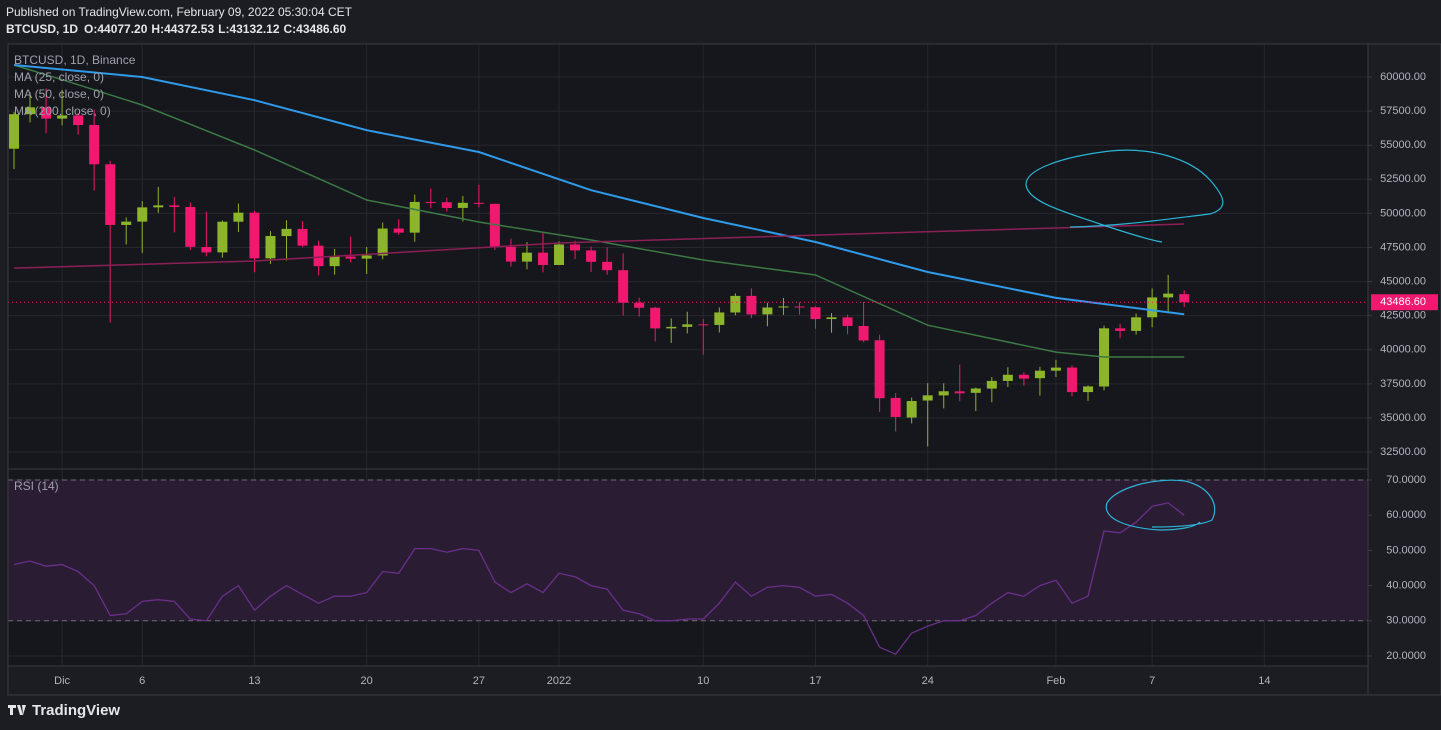 The height and width of the screenshot is (730, 1441). What do you see at coordinates (142, 681) in the screenshot?
I see `x-tick-label: 6` at bounding box center [142, 681].